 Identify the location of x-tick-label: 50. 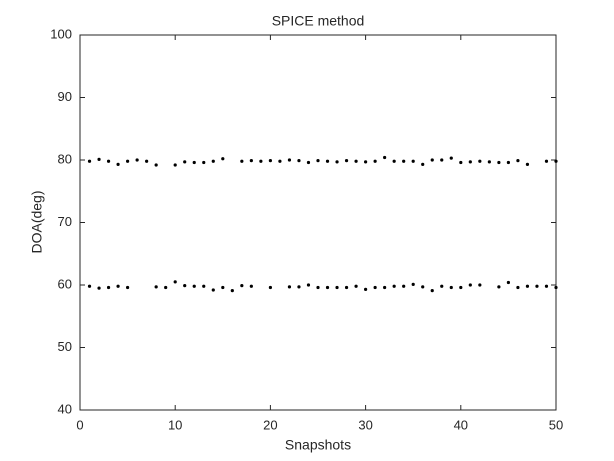
(556, 424).